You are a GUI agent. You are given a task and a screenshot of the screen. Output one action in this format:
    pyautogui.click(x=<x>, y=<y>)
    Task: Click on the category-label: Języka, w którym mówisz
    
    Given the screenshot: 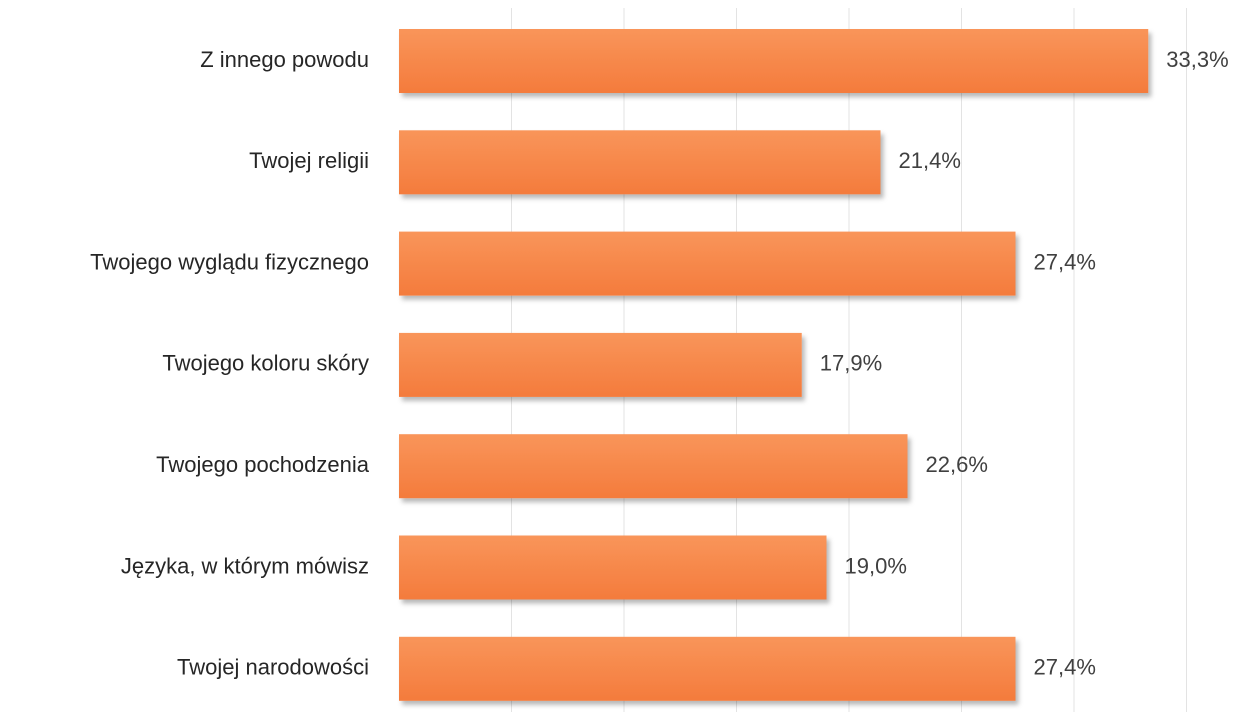 What is the action you would take?
    pyautogui.click(x=245, y=565)
    